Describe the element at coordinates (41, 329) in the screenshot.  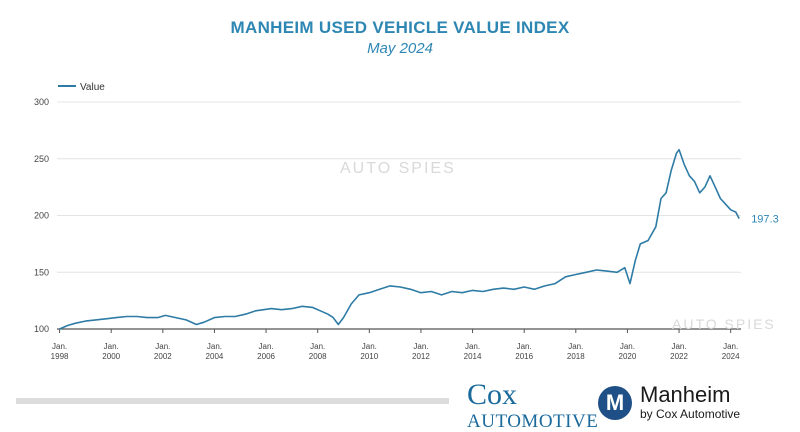
I see `y-tick-label: 100` at that location.